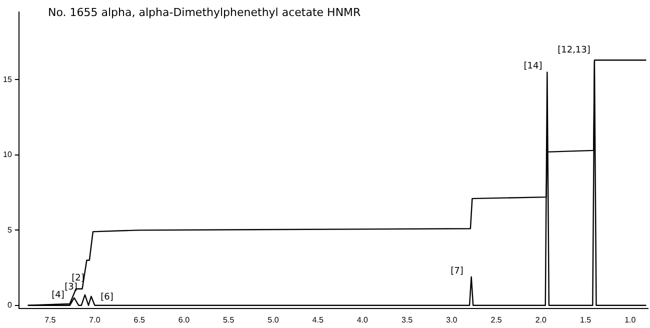 The image size is (650, 328). I want to click on y-tick-label: 15, so click(7, 79).